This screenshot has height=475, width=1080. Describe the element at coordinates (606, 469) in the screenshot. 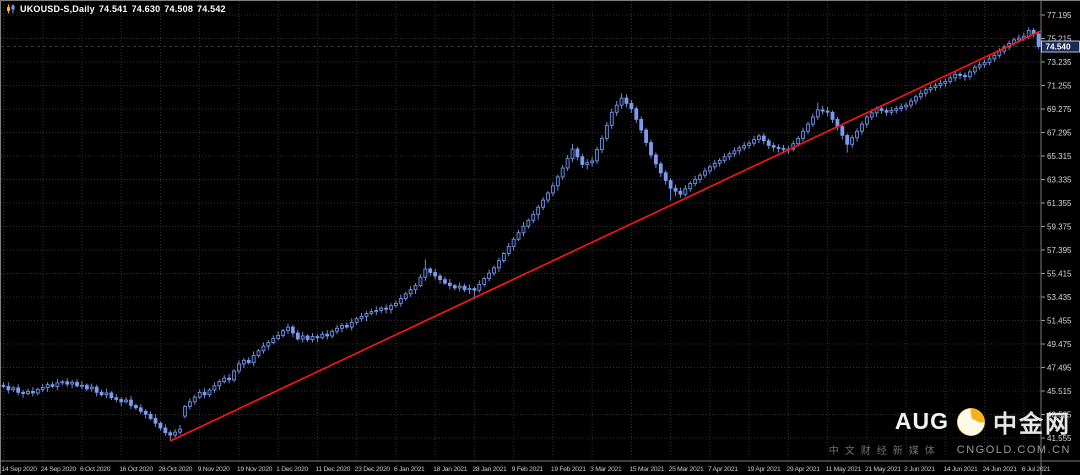

I see `svg-text: 3 Mar 2021` at that location.